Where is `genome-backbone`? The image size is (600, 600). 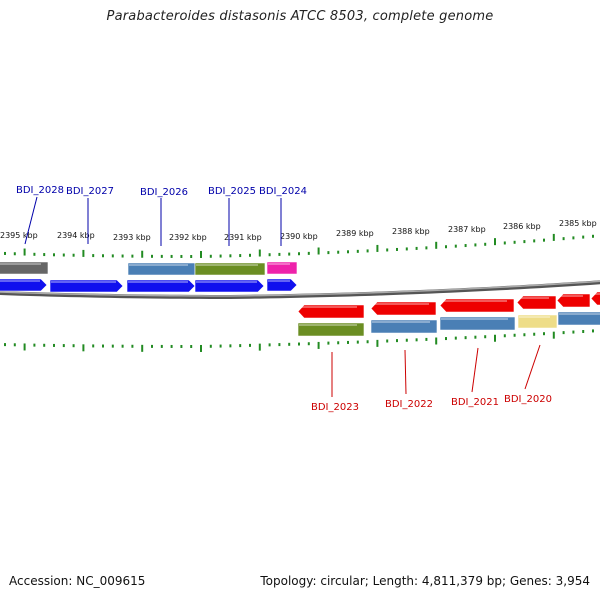 genome-backbone is located at coordinates (300, 290).